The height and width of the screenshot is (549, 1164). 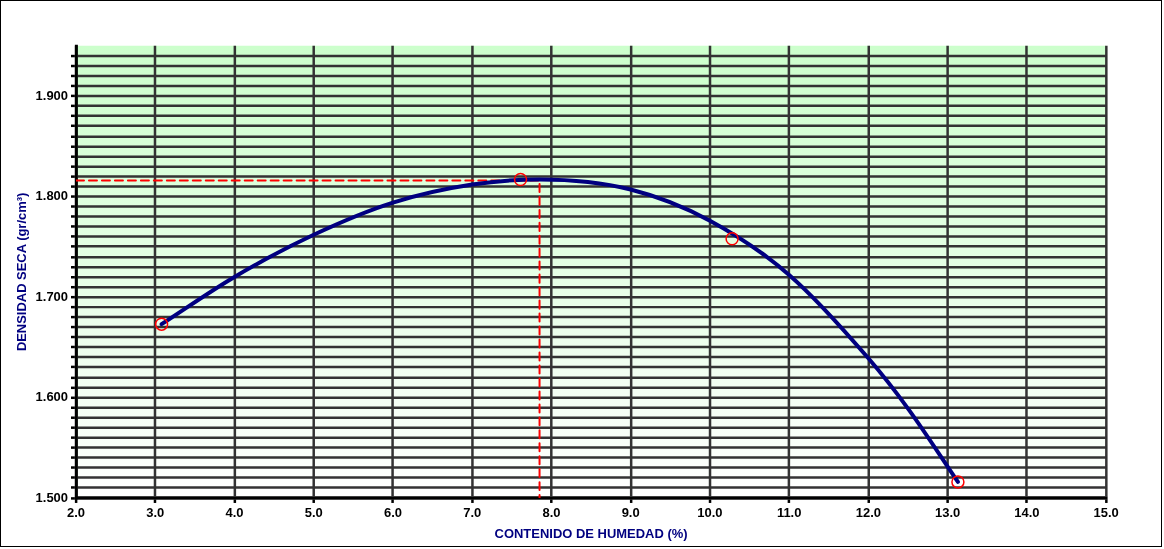 I want to click on y-tick-label: 1.500, so click(x=52, y=497).